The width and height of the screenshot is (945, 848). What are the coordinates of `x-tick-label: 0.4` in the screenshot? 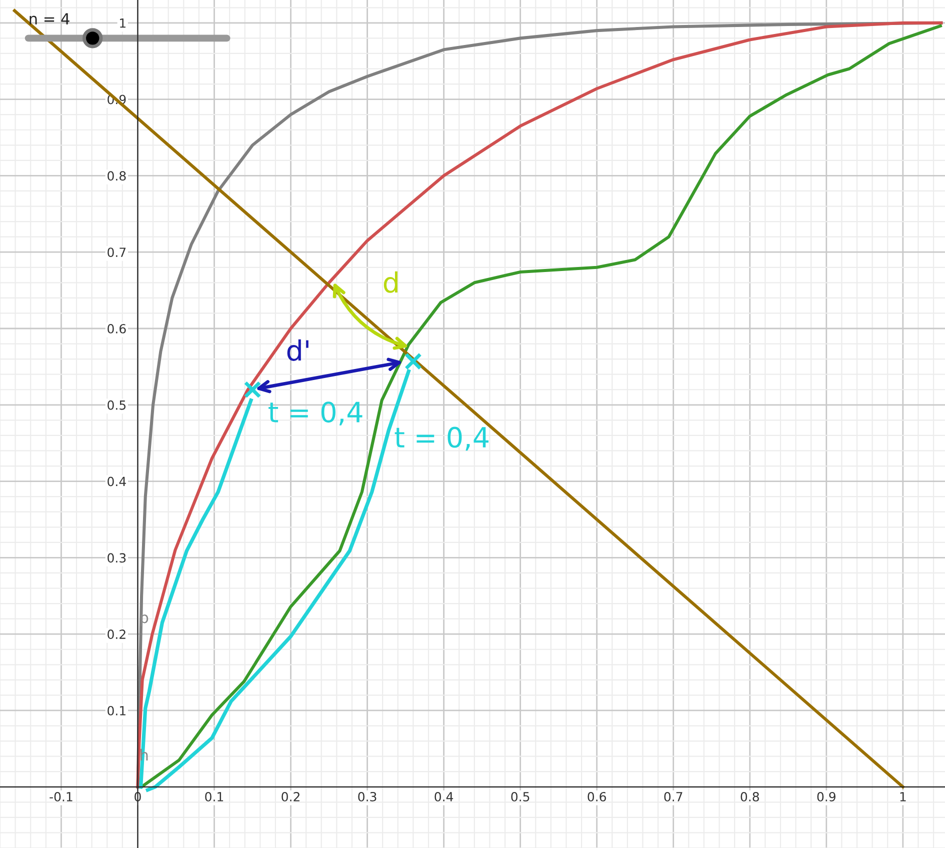 It's located at (444, 797).